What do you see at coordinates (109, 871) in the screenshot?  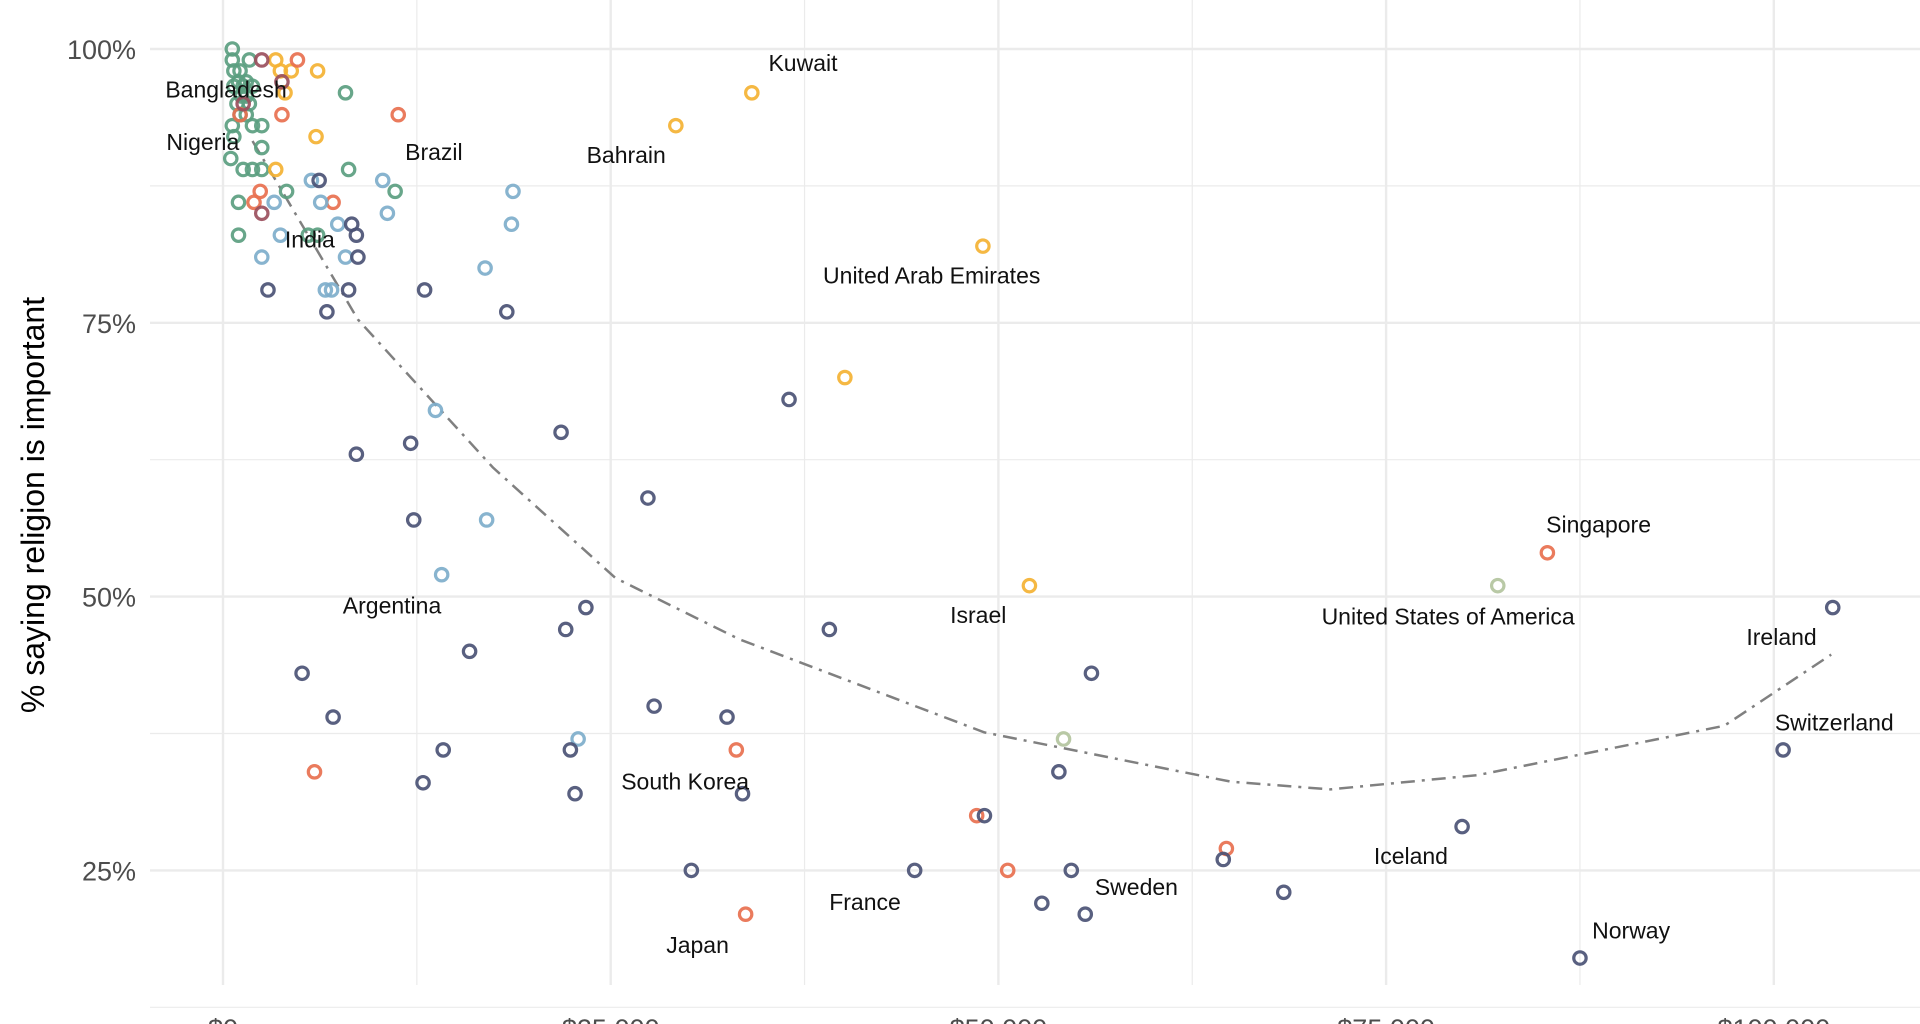 I see `y-tick-label: 25%` at bounding box center [109, 871].